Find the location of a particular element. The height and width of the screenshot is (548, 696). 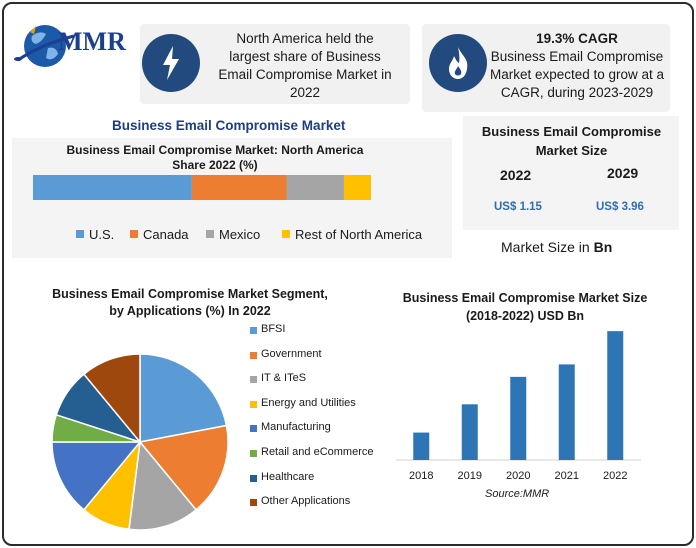

pie-slice-bfsi is located at coordinates (183, 398).